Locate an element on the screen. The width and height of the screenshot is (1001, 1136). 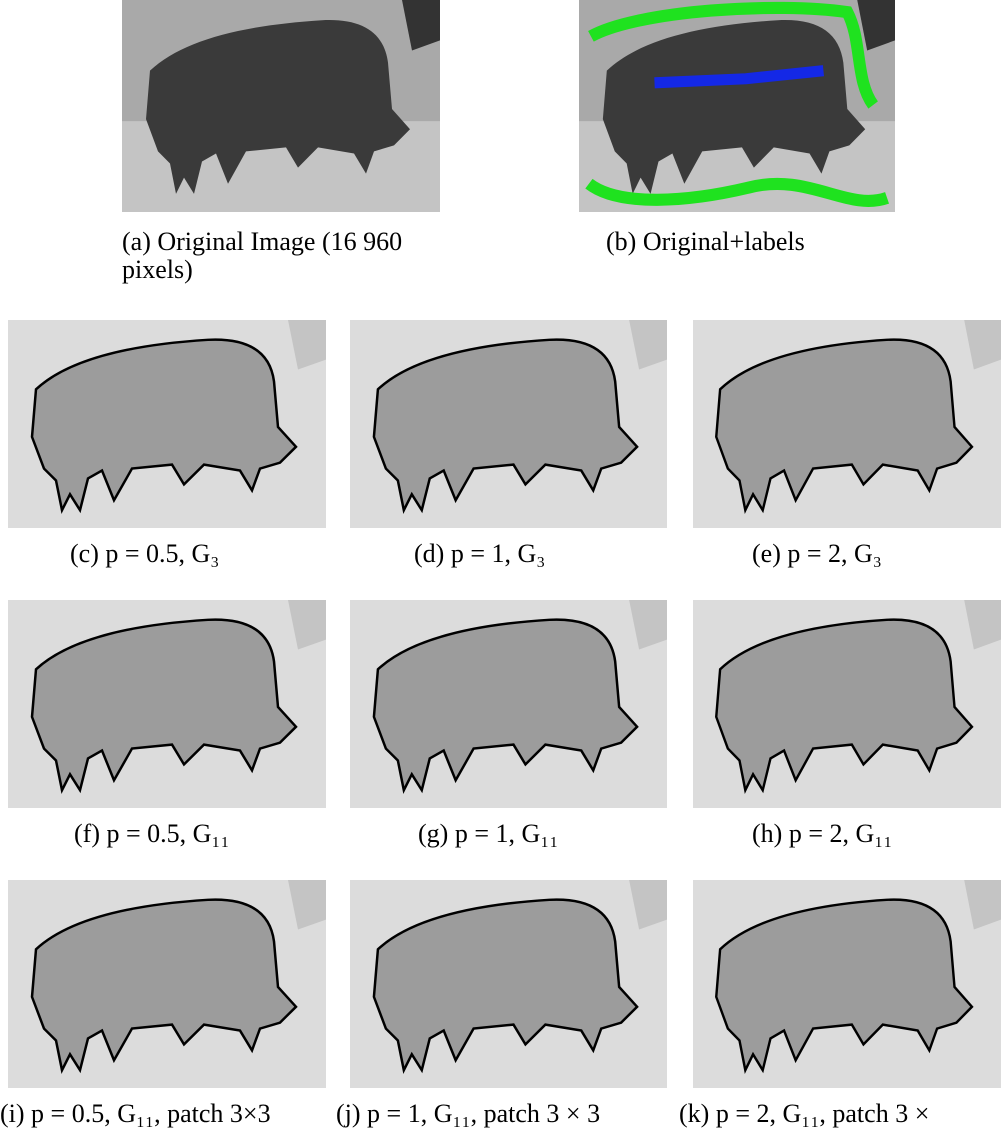
caption: (d) p = 1, G₃ is located at coordinates (480, 553).